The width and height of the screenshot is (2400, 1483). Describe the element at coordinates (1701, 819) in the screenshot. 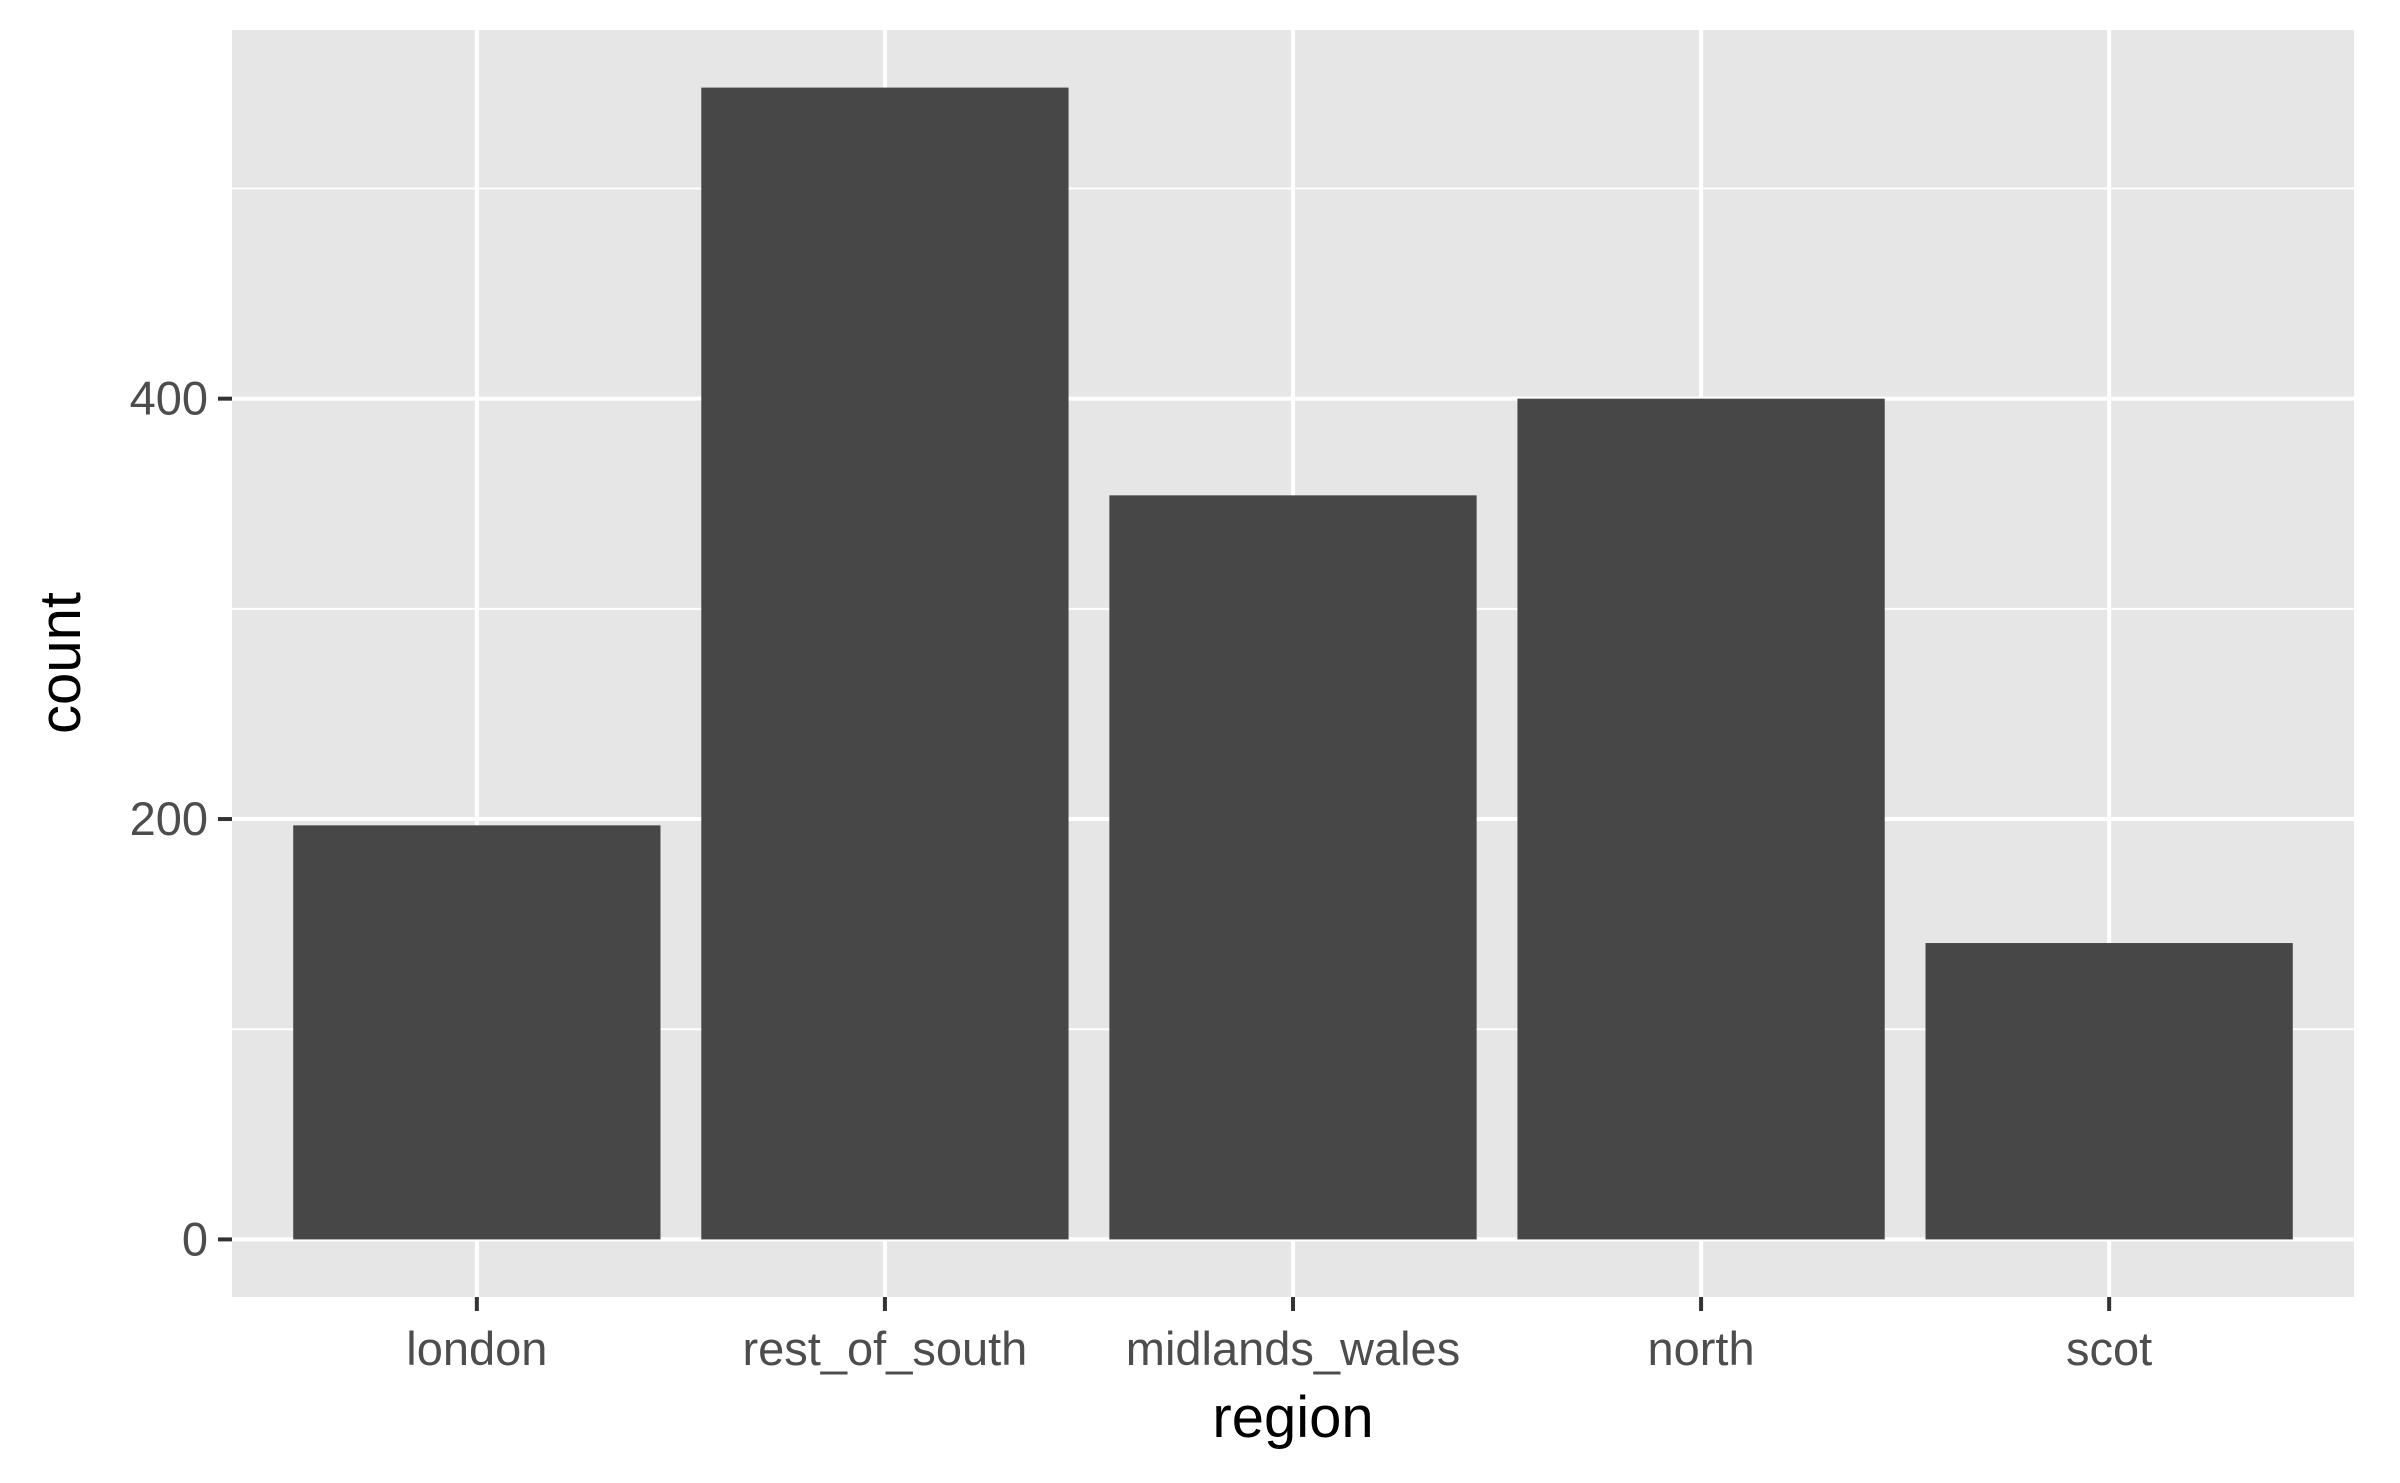

I see `bar-north` at that location.